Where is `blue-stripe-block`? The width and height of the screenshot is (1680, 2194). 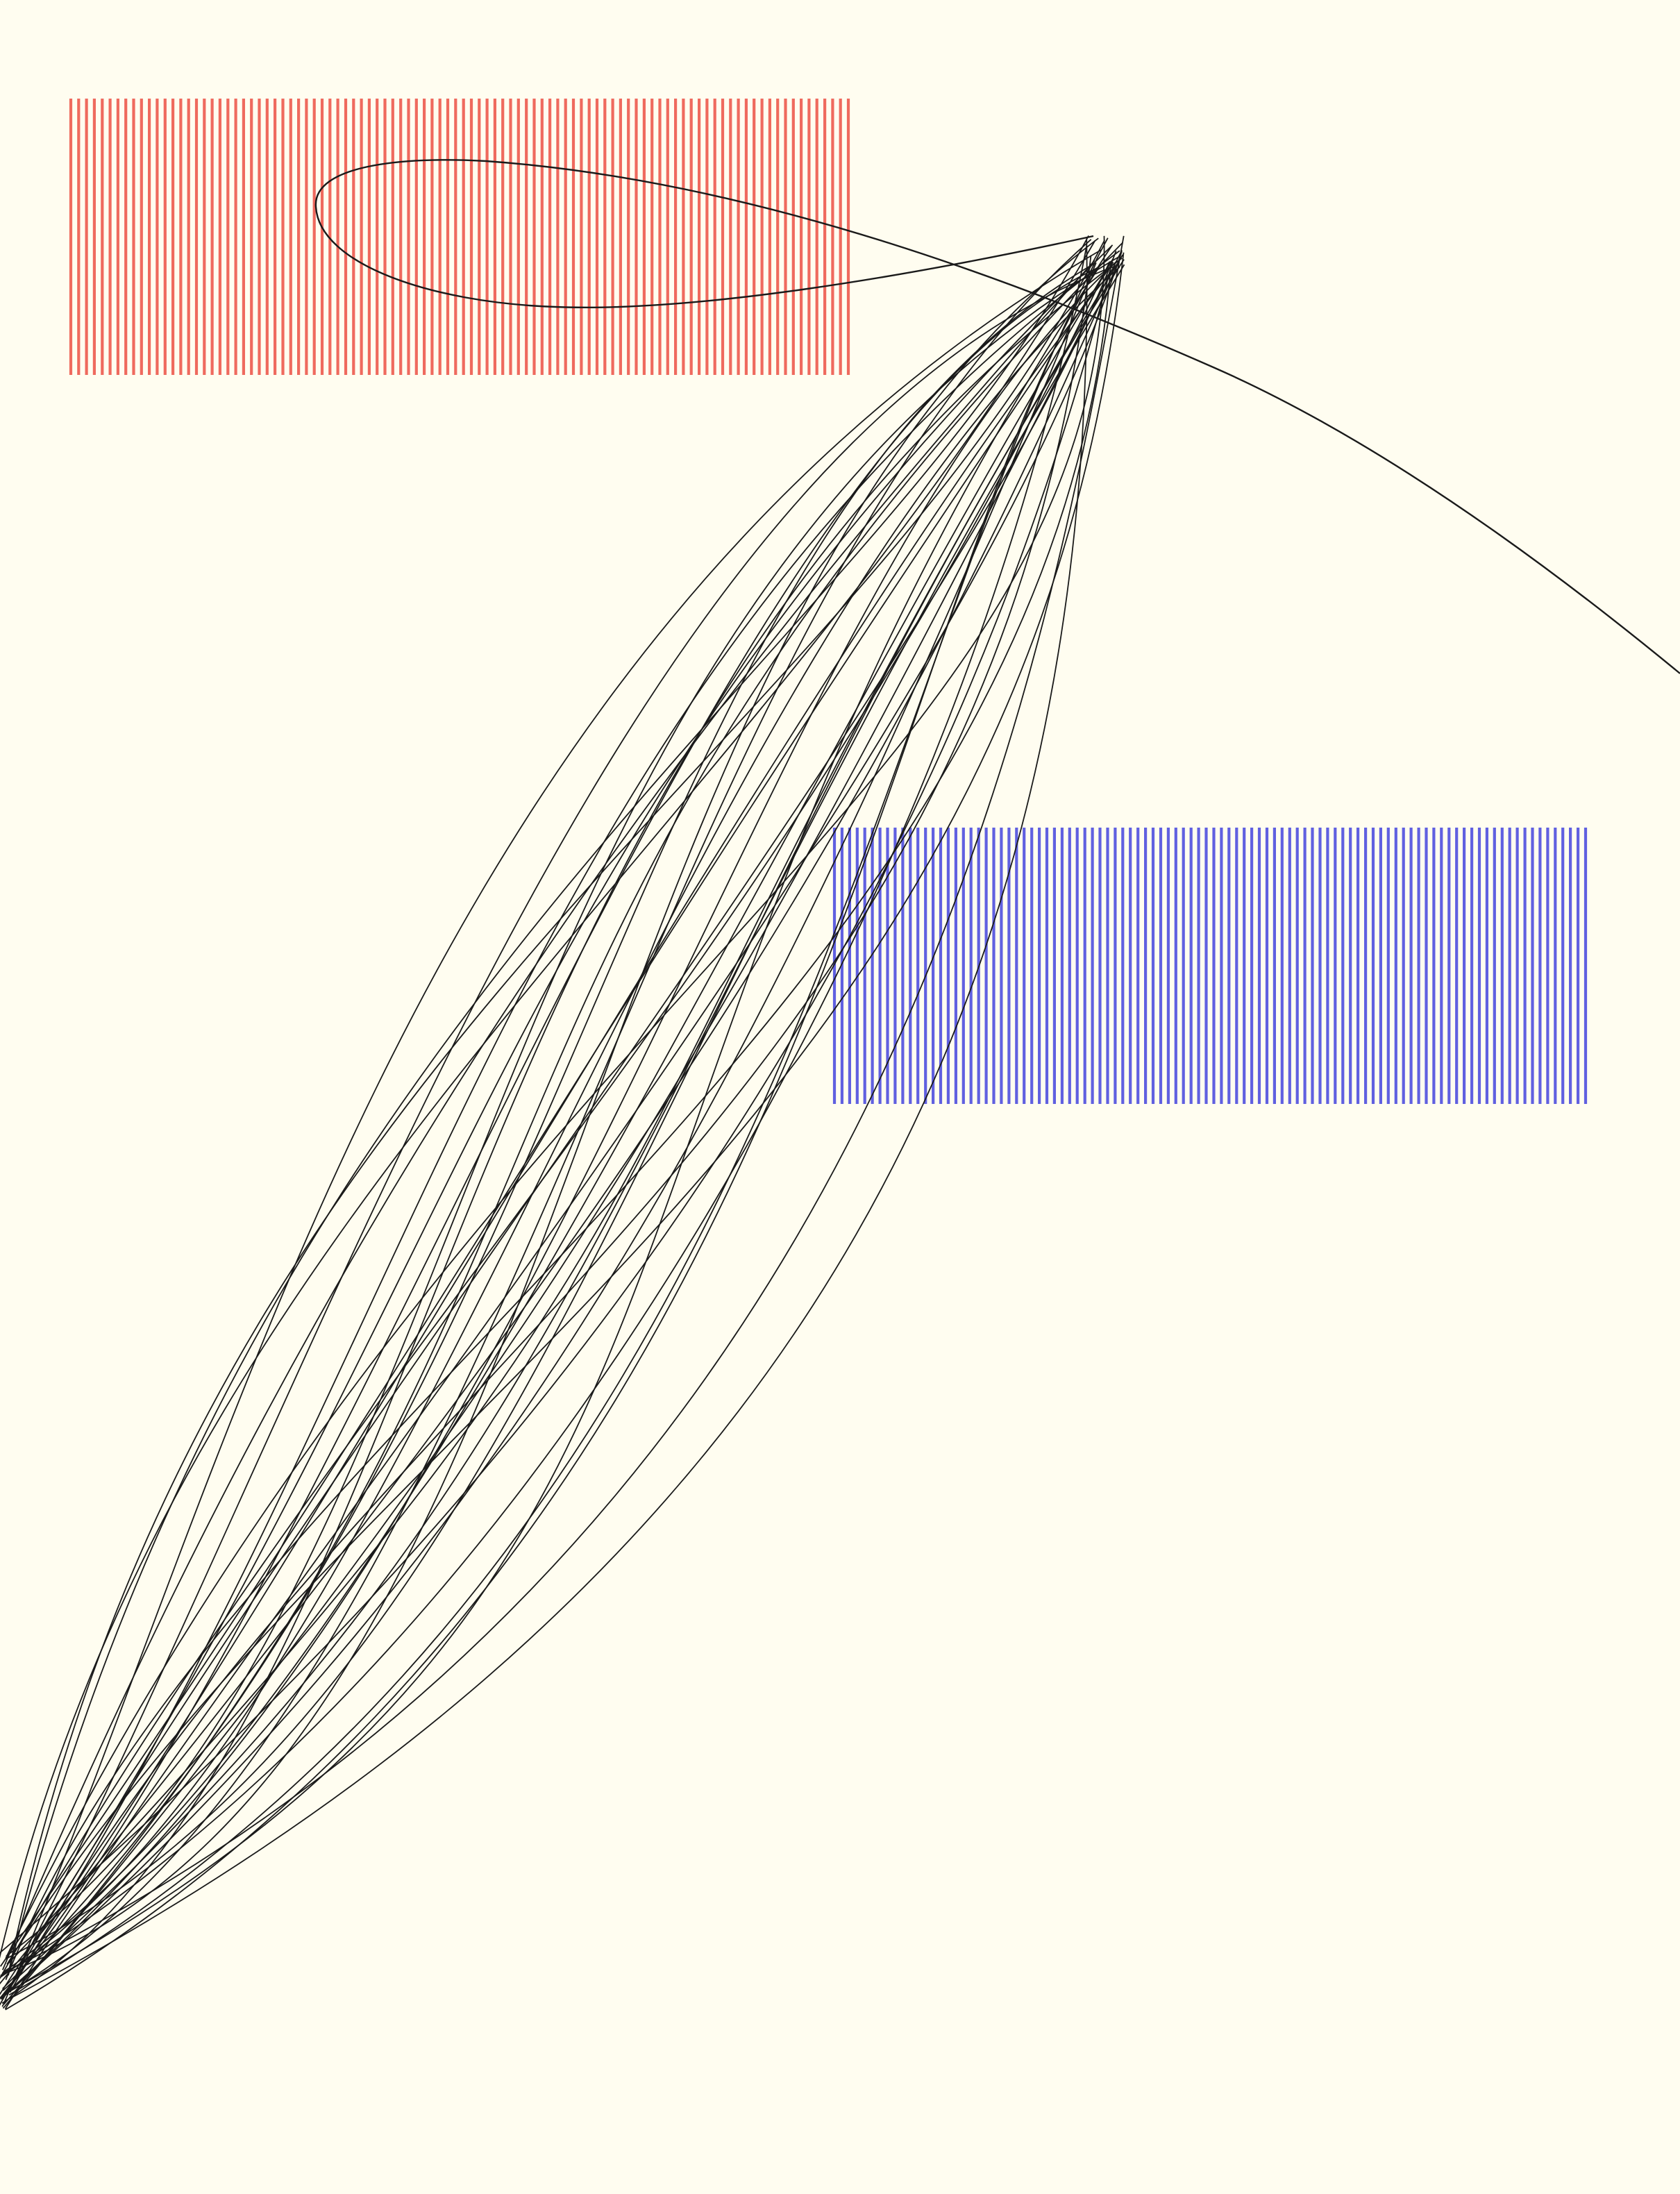
blue-stripe-block is located at coordinates (1210, 966).